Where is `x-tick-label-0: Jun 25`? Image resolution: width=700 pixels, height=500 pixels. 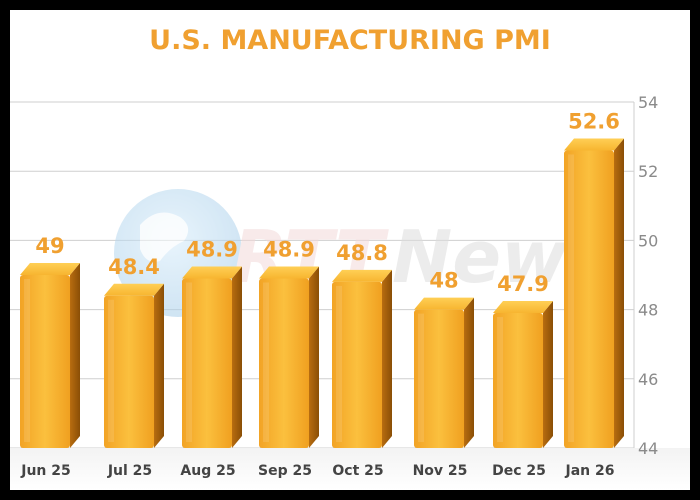 x-tick-label-0: Jun 25 is located at coordinates (45, 471).